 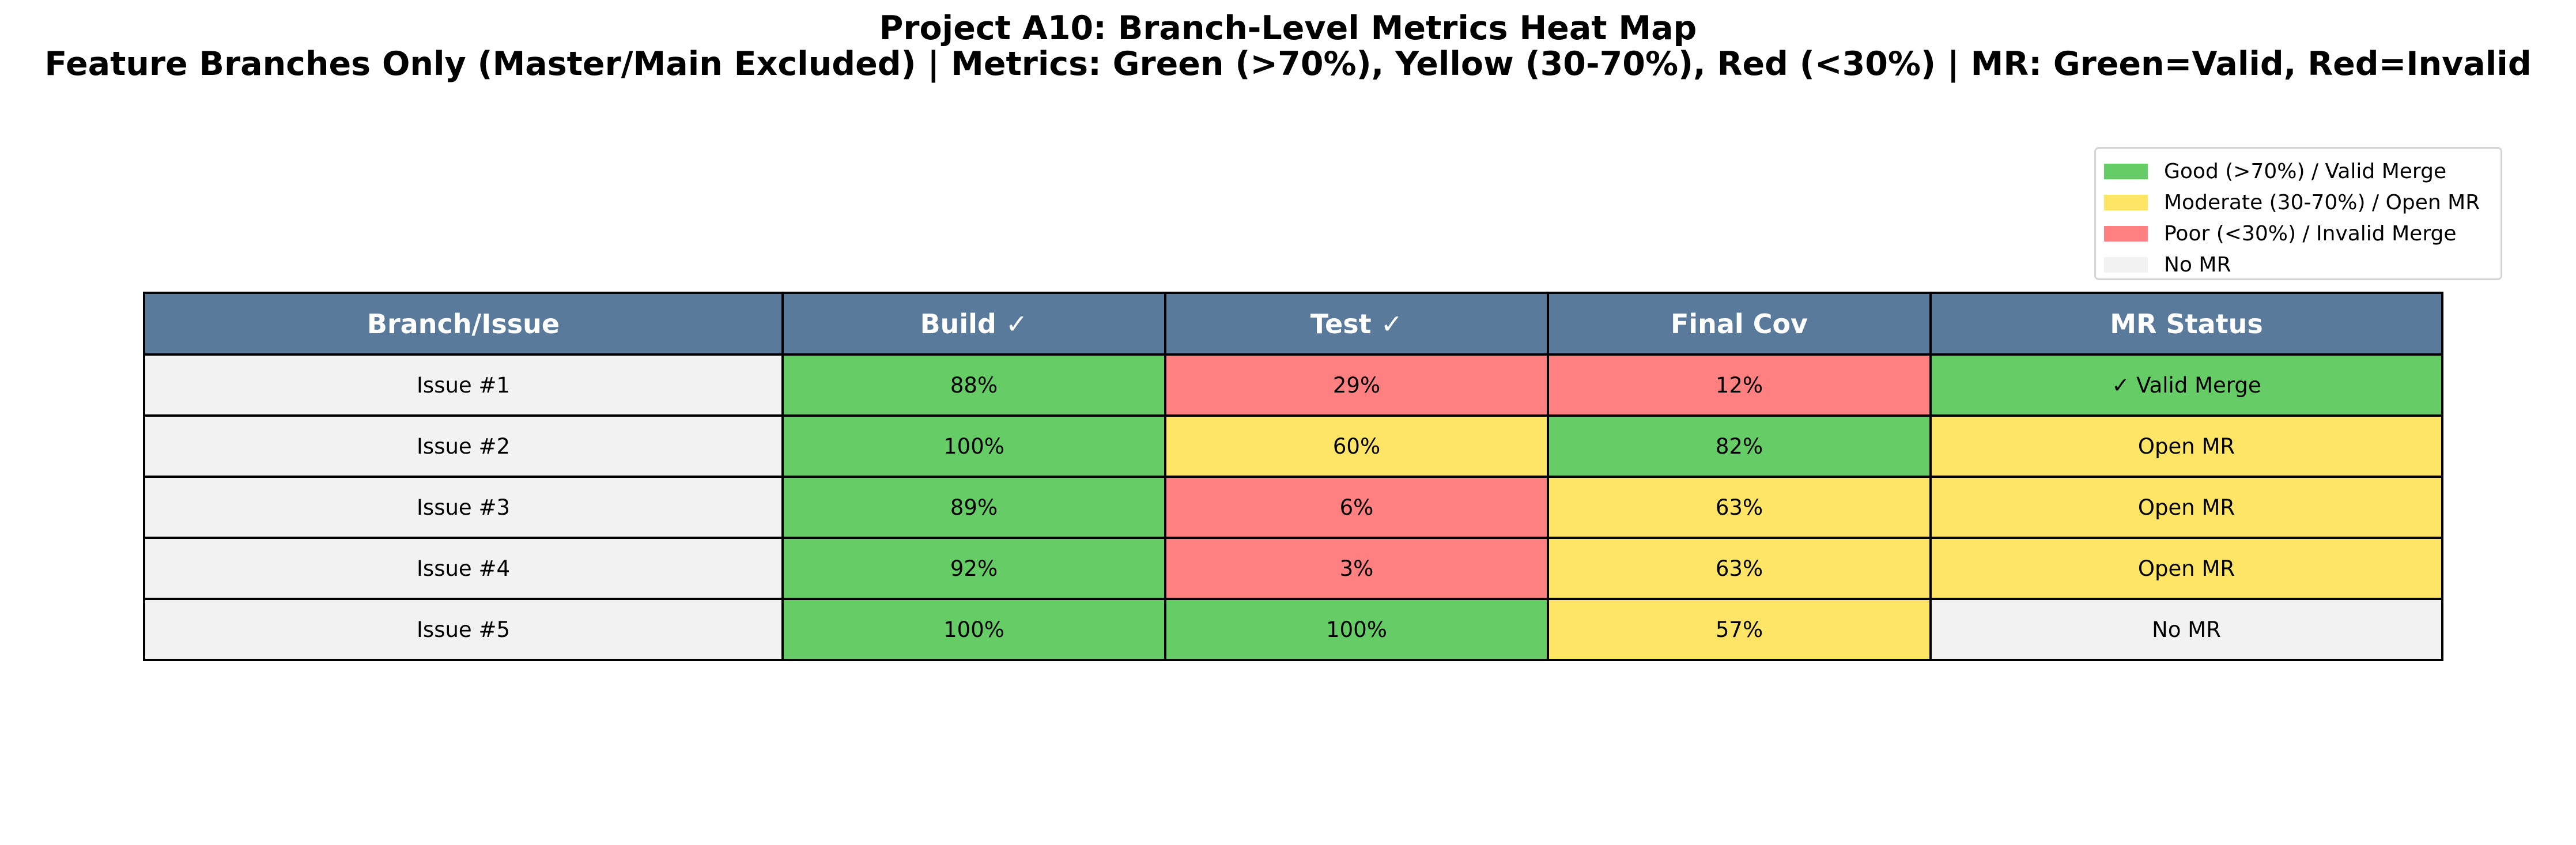 What do you see at coordinates (1739, 446) in the screenshot?
I see `final-cov-cell: 82%` at bounding box center [1739, 446].